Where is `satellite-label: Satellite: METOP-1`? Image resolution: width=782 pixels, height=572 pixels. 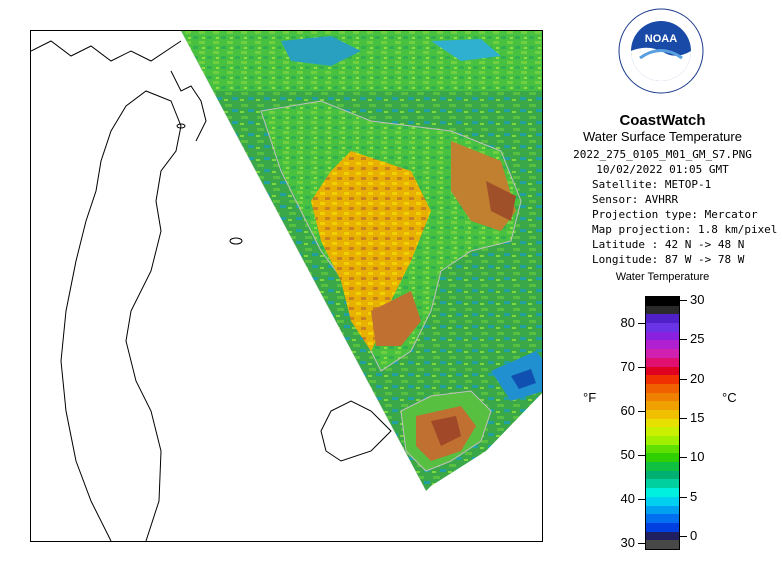
satellite-label: Satellite: METOP-1 is located at coordinates (652, 184).